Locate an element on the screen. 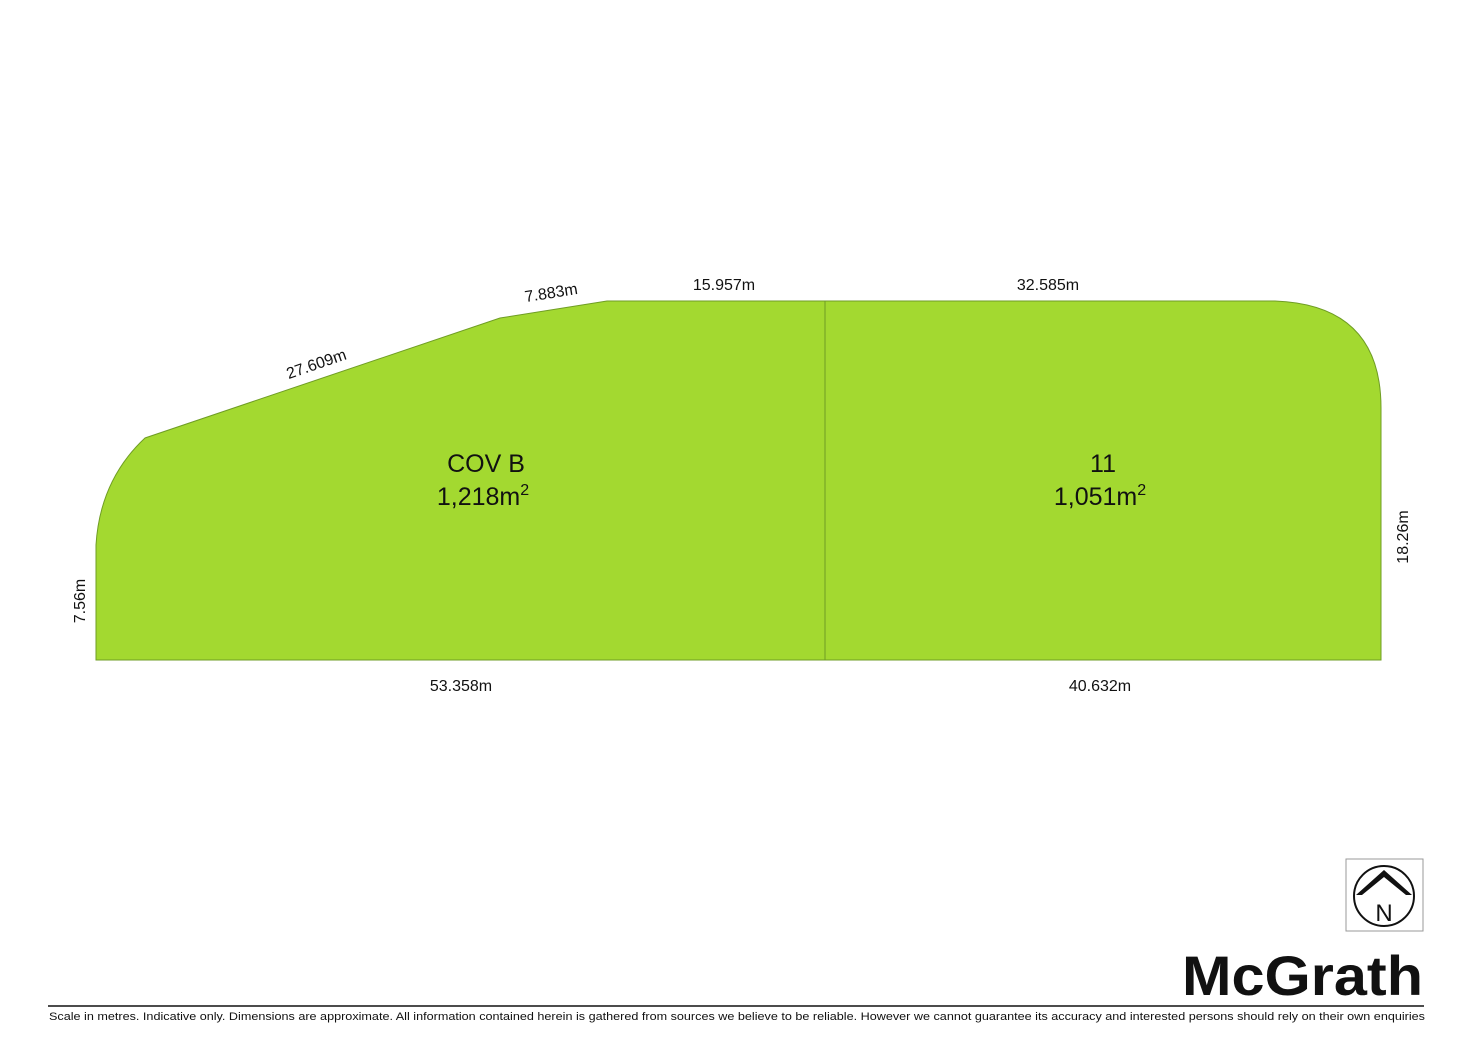 This screenshot has height=1041, width=1472. lot-area: 1,218m2 is located at coordinates (483, 496).